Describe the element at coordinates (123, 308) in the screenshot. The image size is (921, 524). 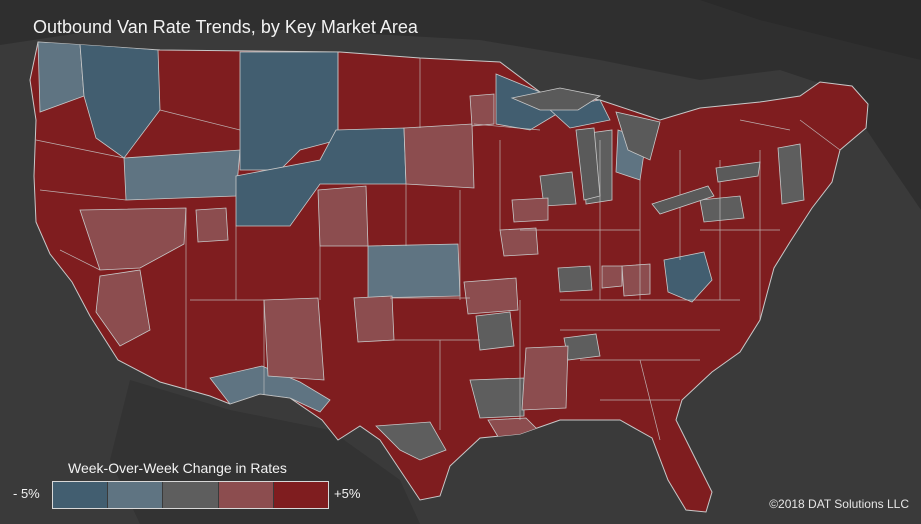
I see `region-california-inland` at that location.